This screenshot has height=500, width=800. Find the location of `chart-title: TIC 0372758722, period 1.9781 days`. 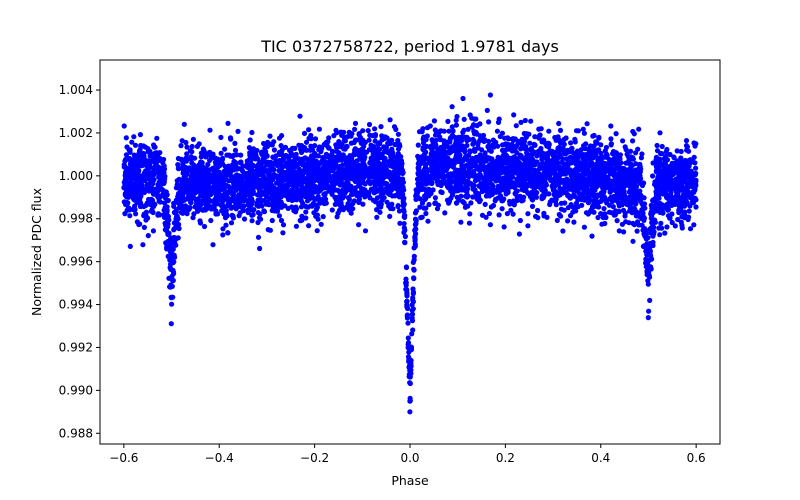

chart-title: TIC 0372758722, period 1.9781 days is located at coordinates (409, 46).